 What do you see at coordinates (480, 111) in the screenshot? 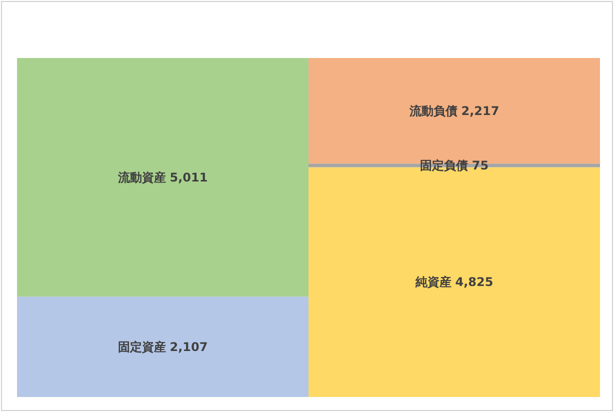
I see `data-label: 2,217` at bounding box center [480, 111].